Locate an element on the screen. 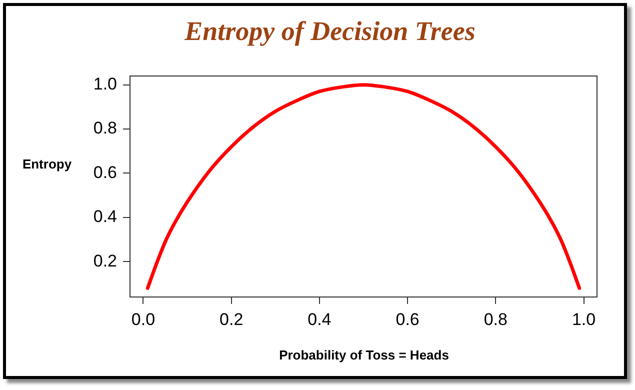  y-tick-label: 0.4 is located at coordinates (105, 216).